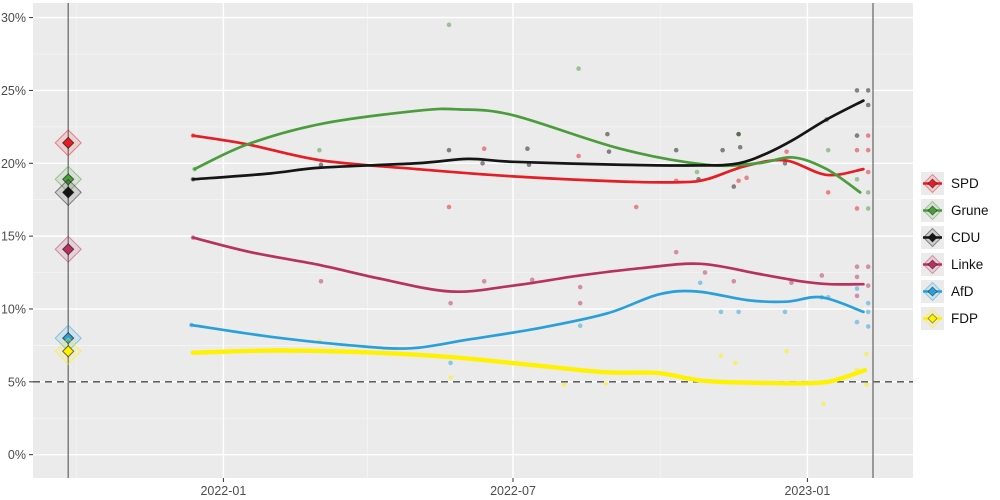  I want to click on legend-key-spd-diamond-icon, so click(932, 183).